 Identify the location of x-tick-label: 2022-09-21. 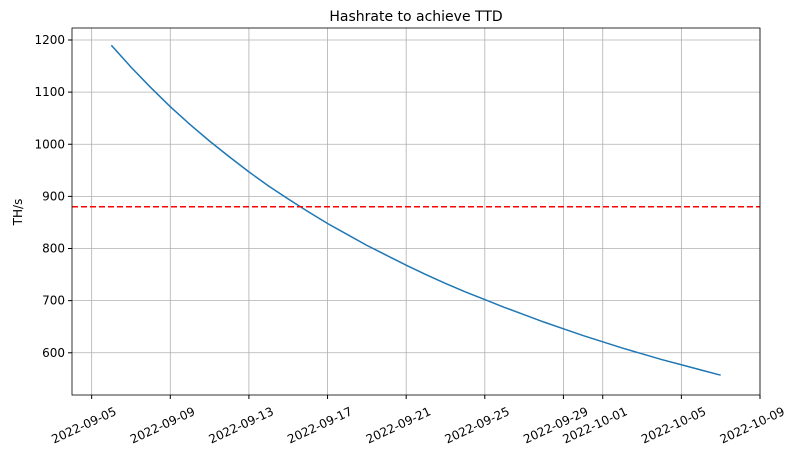
(398, 425).